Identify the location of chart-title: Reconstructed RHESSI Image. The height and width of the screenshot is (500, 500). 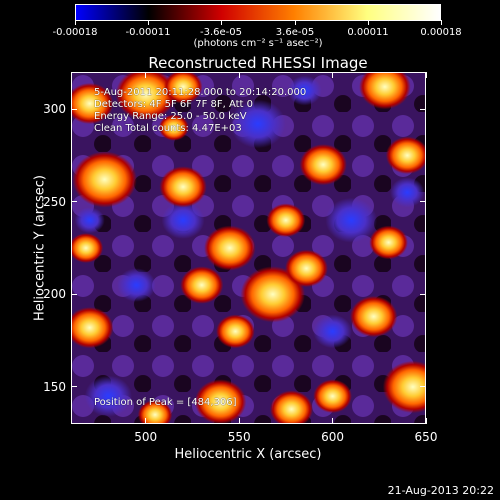
(258, 63).